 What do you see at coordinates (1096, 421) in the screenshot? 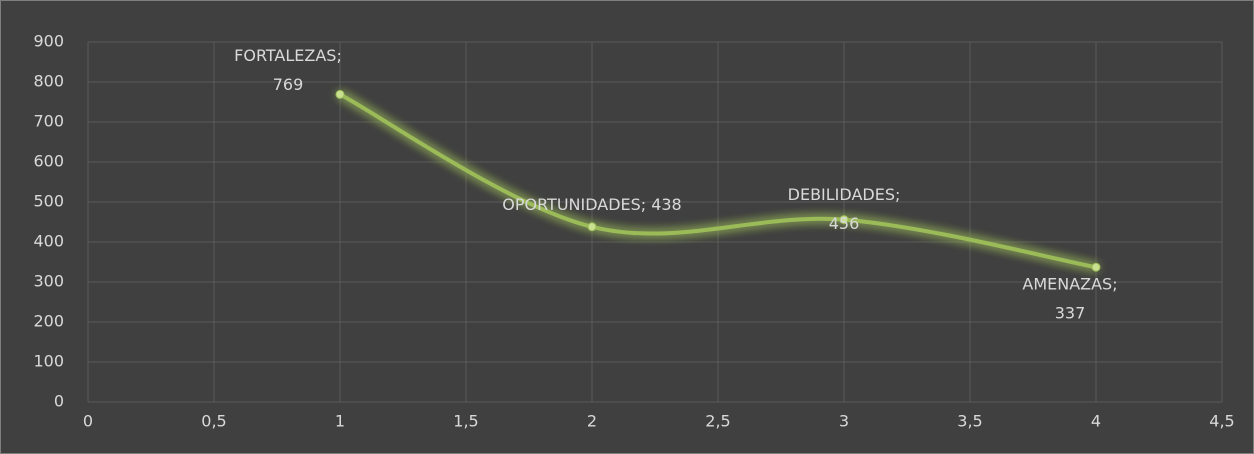
I see `x-tick-label: 4` at bounding box center [1096, 421].